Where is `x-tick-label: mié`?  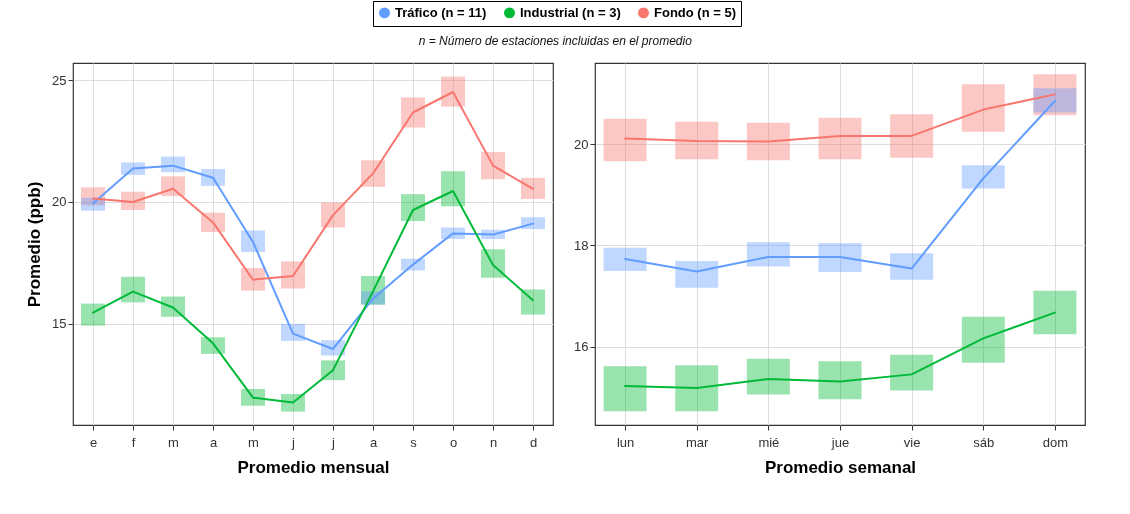
x-tick-label: mié is located at coordinates (769, 442).